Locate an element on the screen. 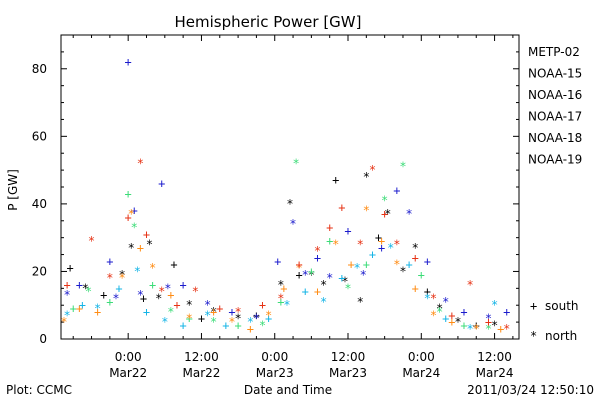 Image resolution: width=600 pixels, height=400 pixels. x-tick-time-label: 0:00 is located at coordinates (128, 357).